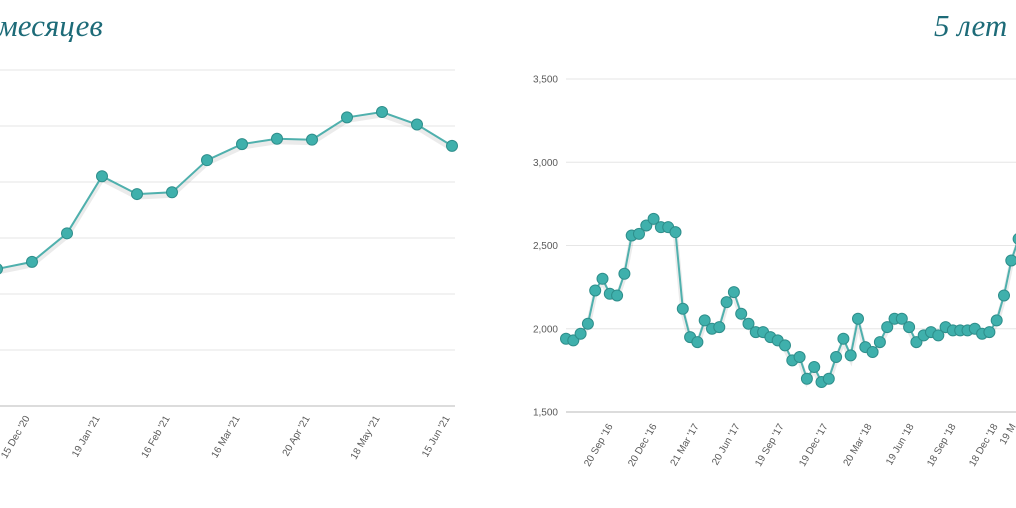 The height and width of the screenshot is (508, 1016). Describe the element at coordinates (545, 80) in the screenshot. I see `y-tick-label: 3,500` at that location.